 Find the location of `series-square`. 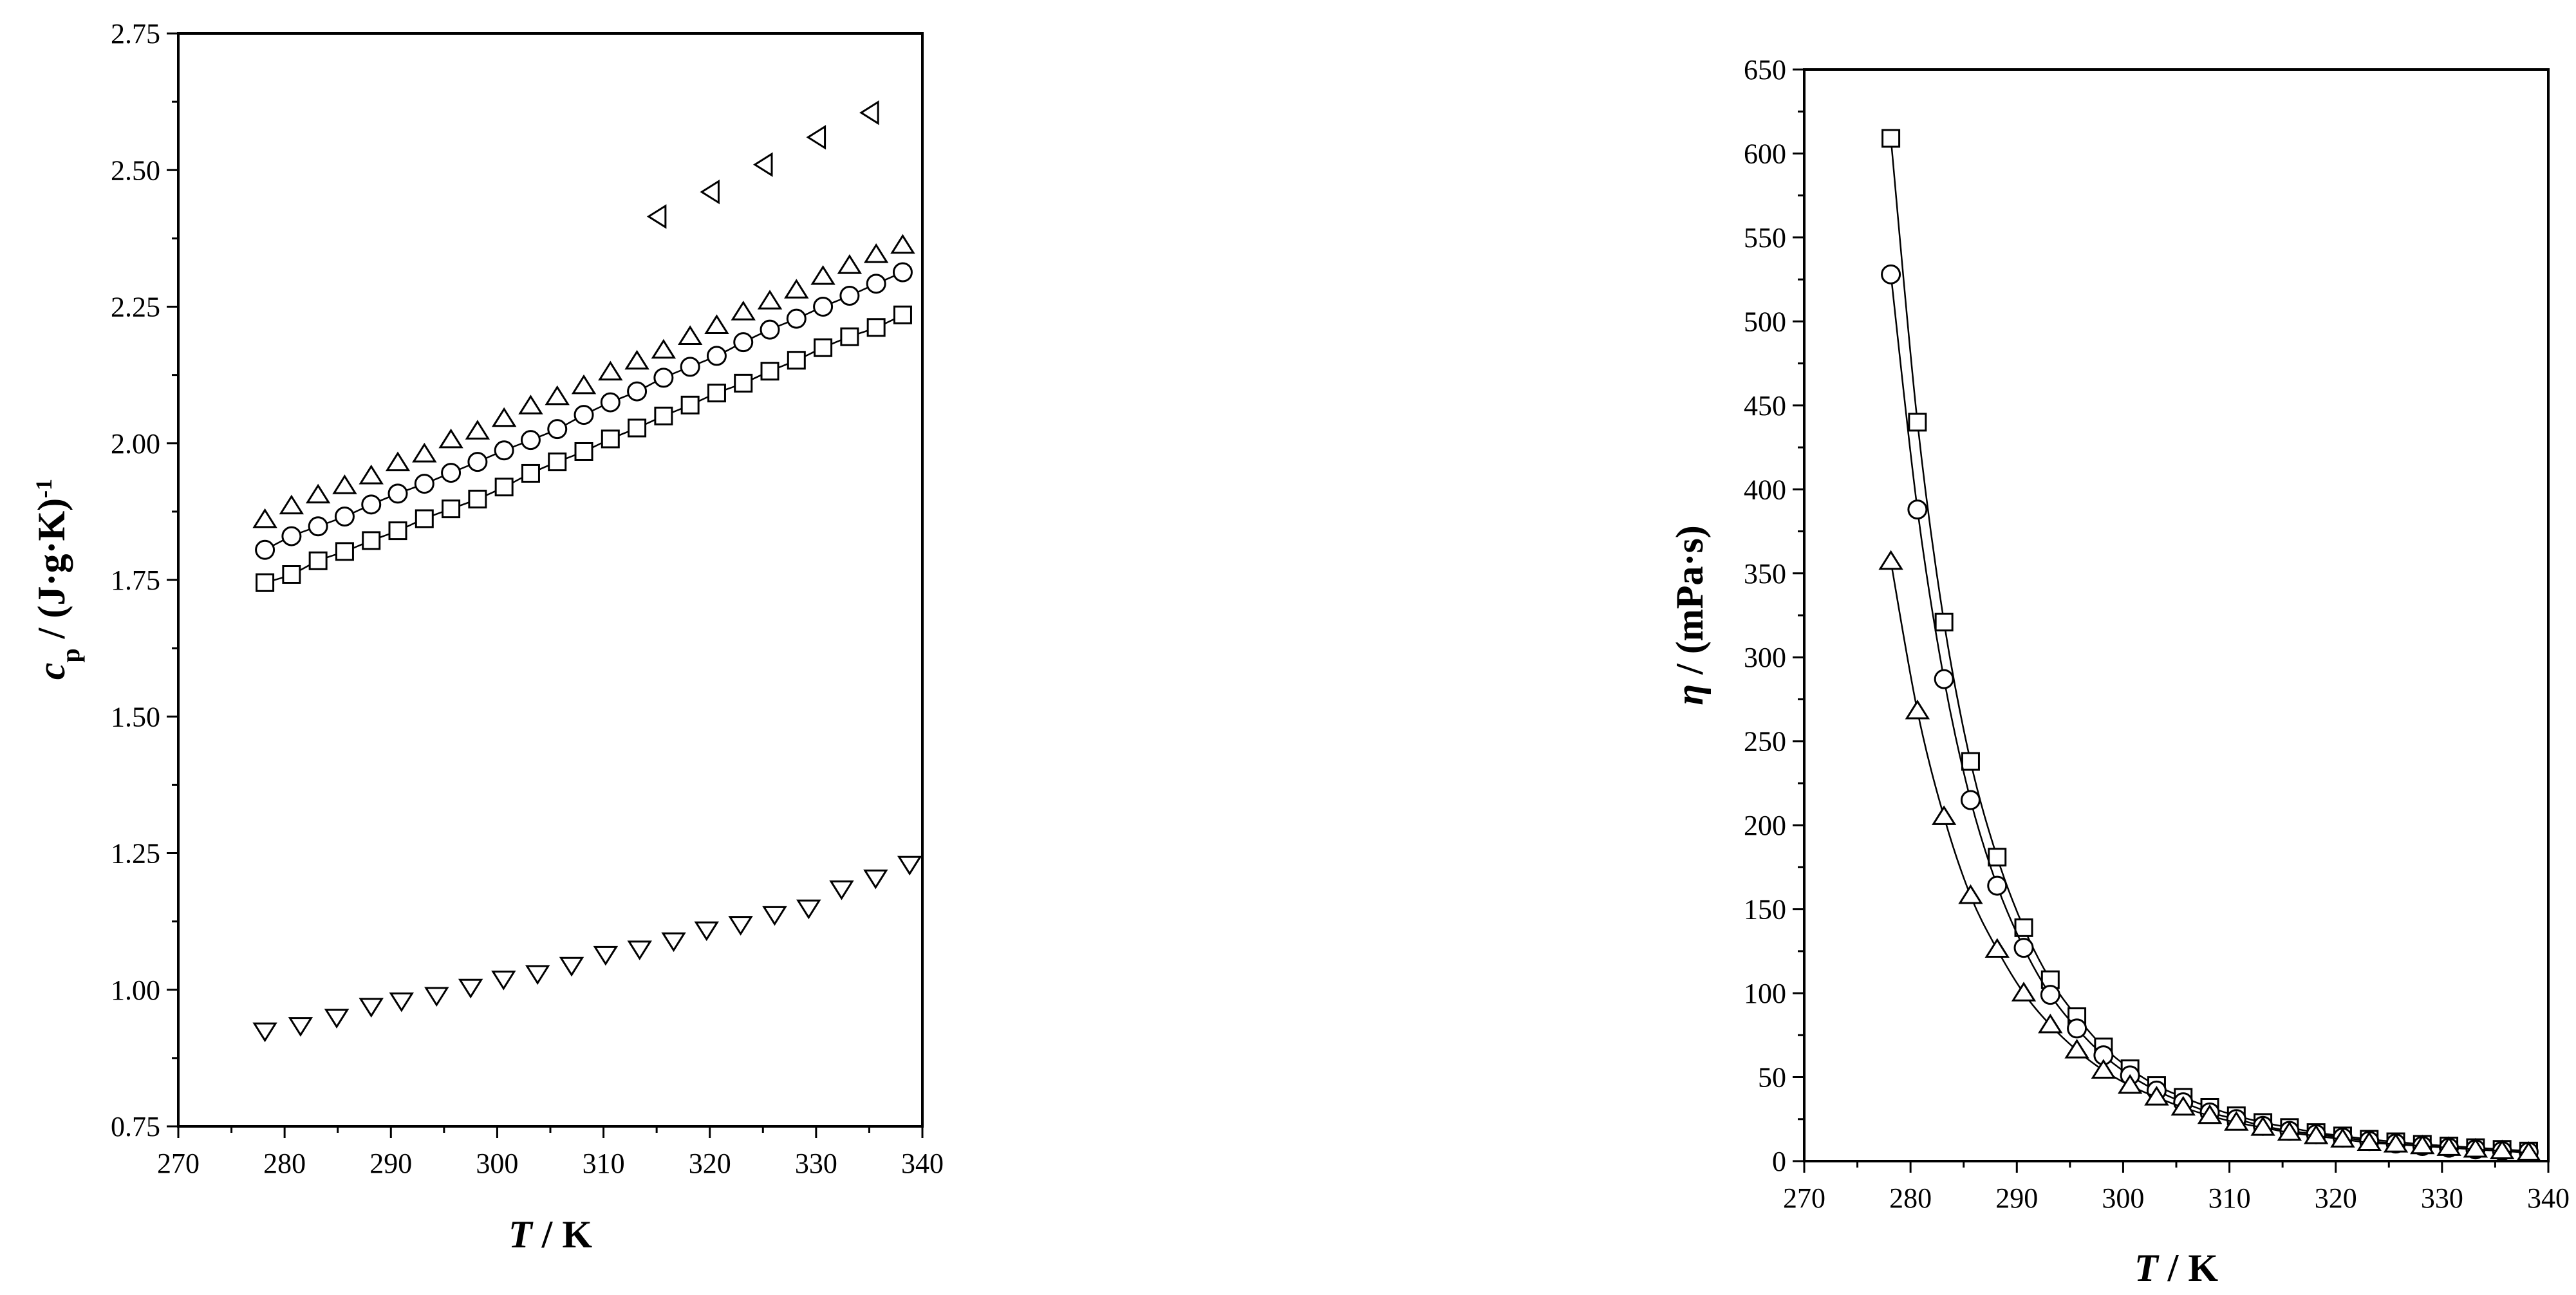

series-square is located at coordinates (584, 448).